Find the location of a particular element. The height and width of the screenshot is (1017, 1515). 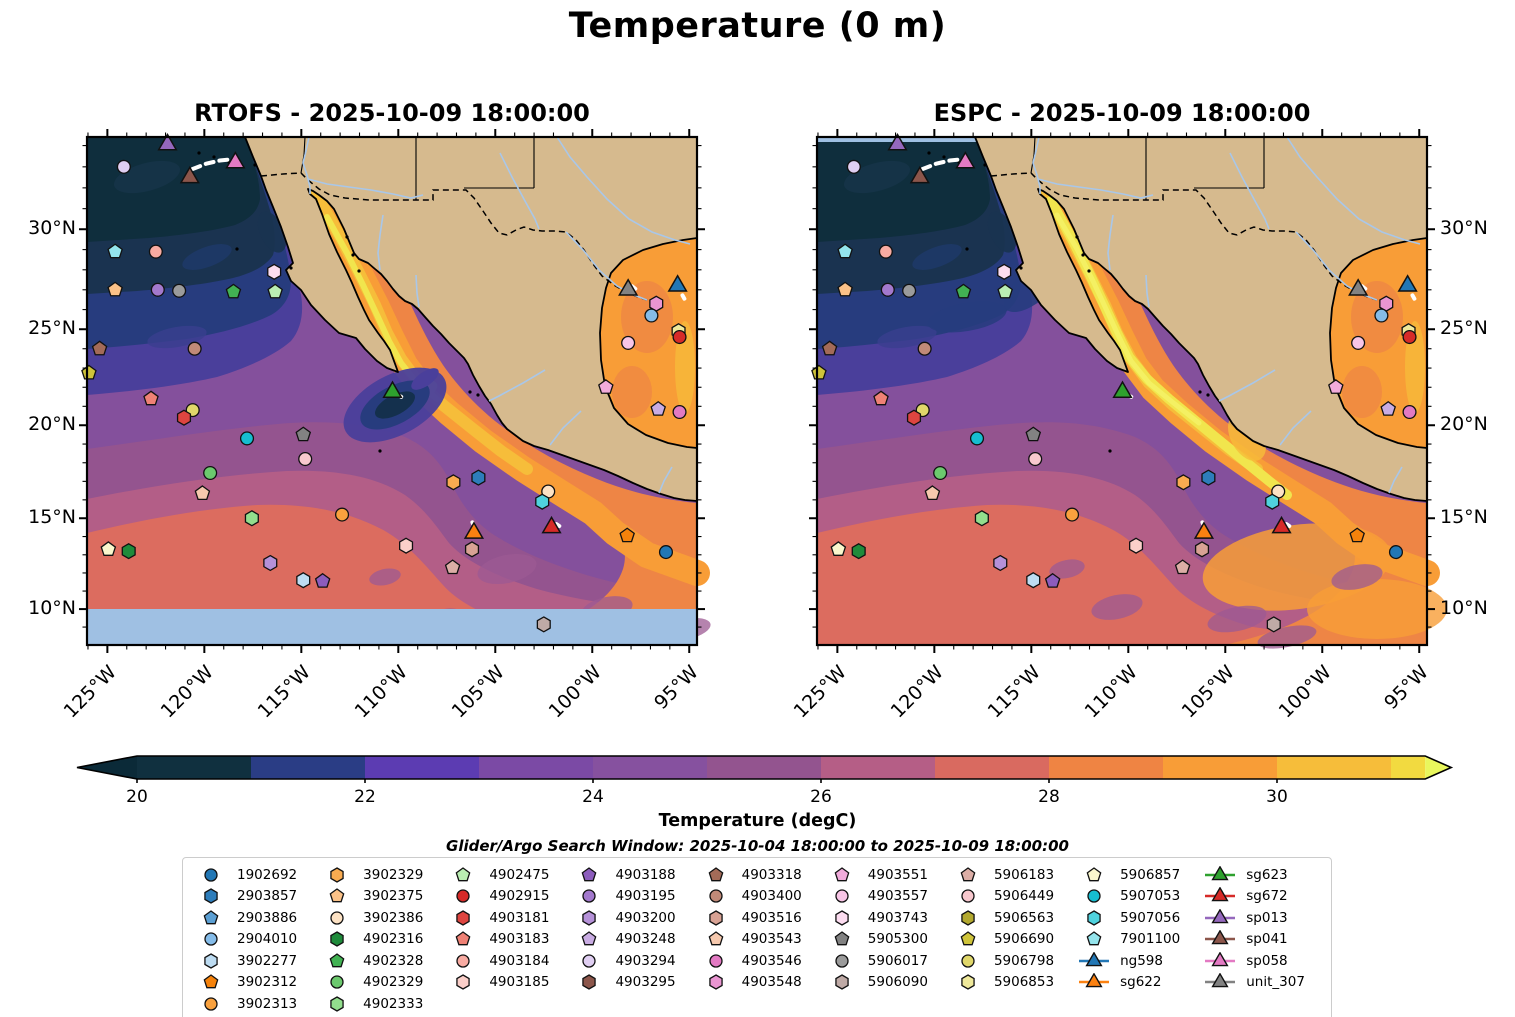

legend-label: 4903551 is located at coordinates (897, 874).